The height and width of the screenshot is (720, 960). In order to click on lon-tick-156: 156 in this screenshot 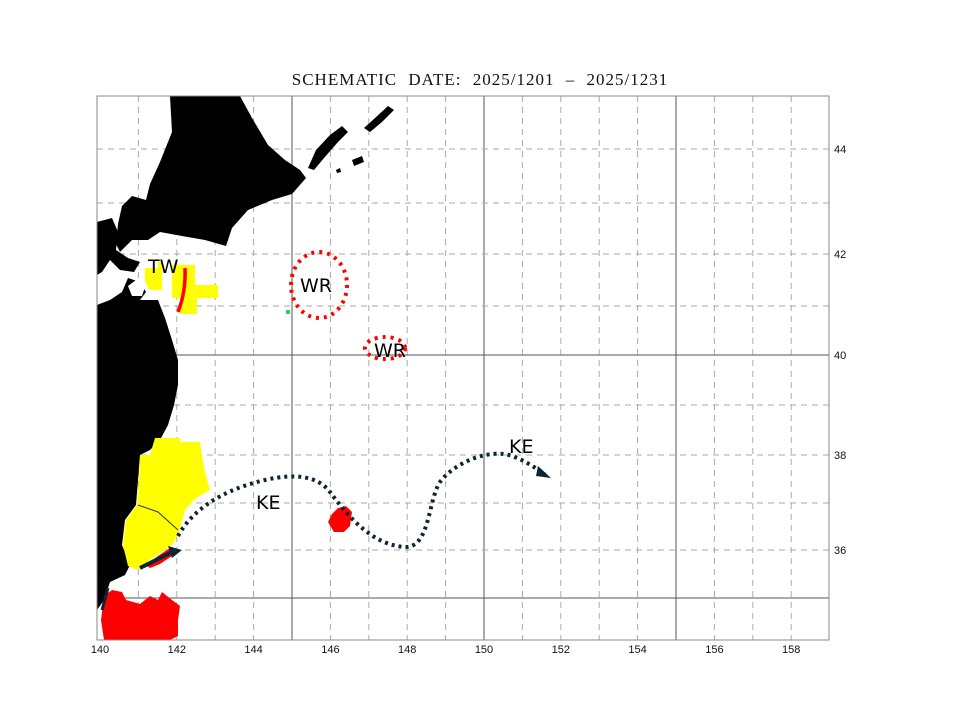, I will do `click(714, 650)`.